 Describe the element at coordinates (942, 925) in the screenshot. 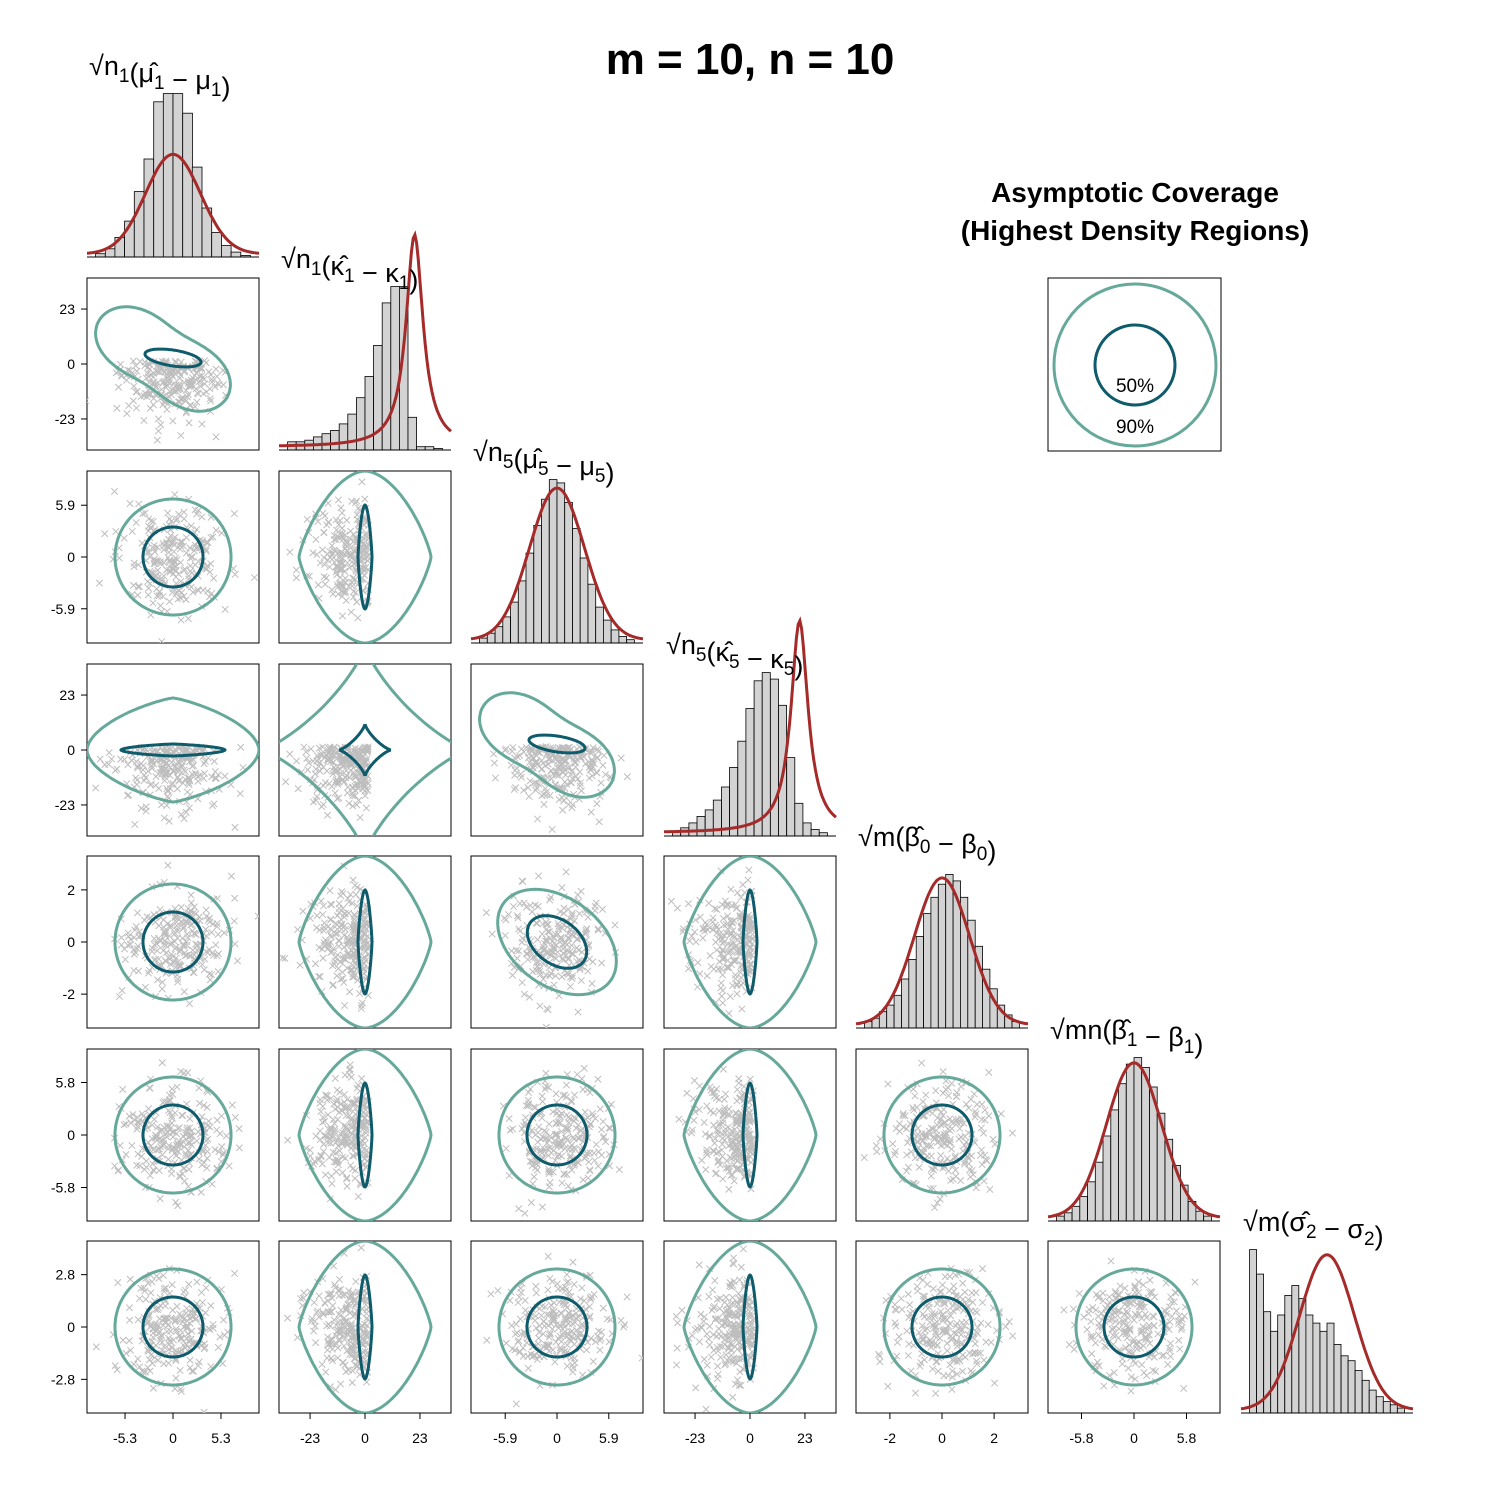

I see `diag-panel-beta0: √m(β̂0 − β0)` at that location.